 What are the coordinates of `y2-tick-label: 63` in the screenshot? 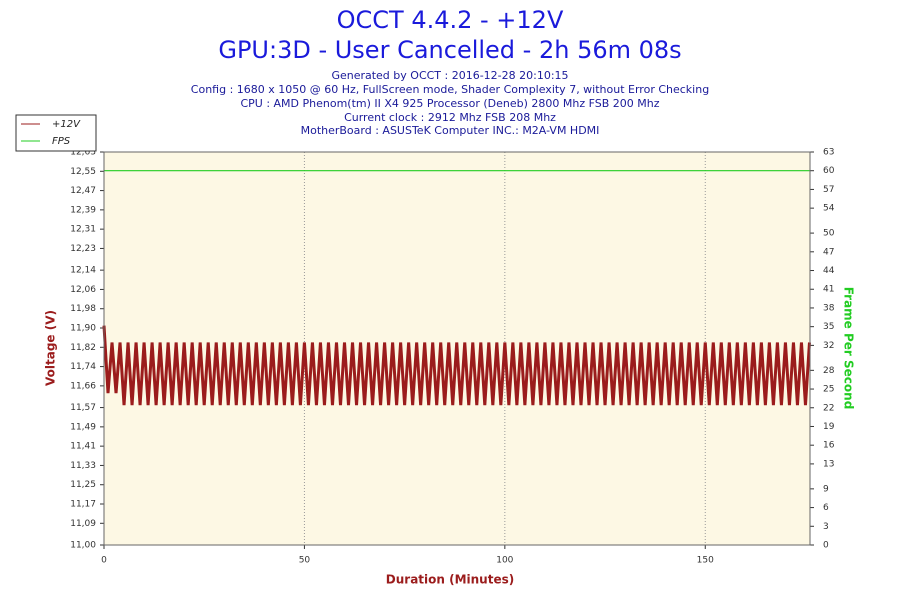 It's located at (828, 153).